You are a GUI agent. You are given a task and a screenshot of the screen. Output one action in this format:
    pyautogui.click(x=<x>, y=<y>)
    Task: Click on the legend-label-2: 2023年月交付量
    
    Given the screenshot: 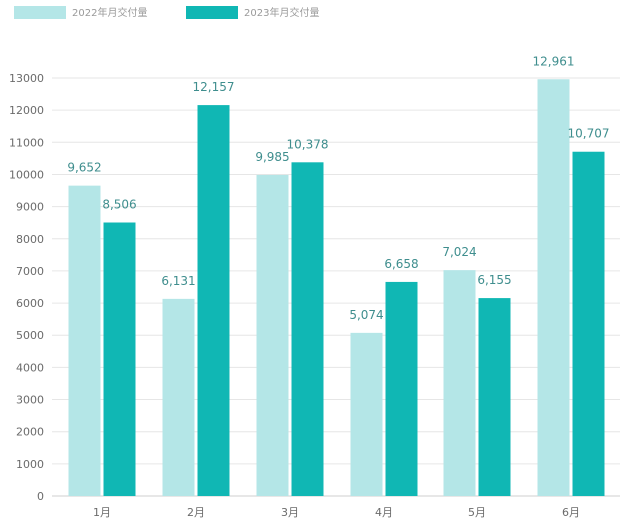 What is the action you would take?
    pyautogui.click(x=281, y=12)
    